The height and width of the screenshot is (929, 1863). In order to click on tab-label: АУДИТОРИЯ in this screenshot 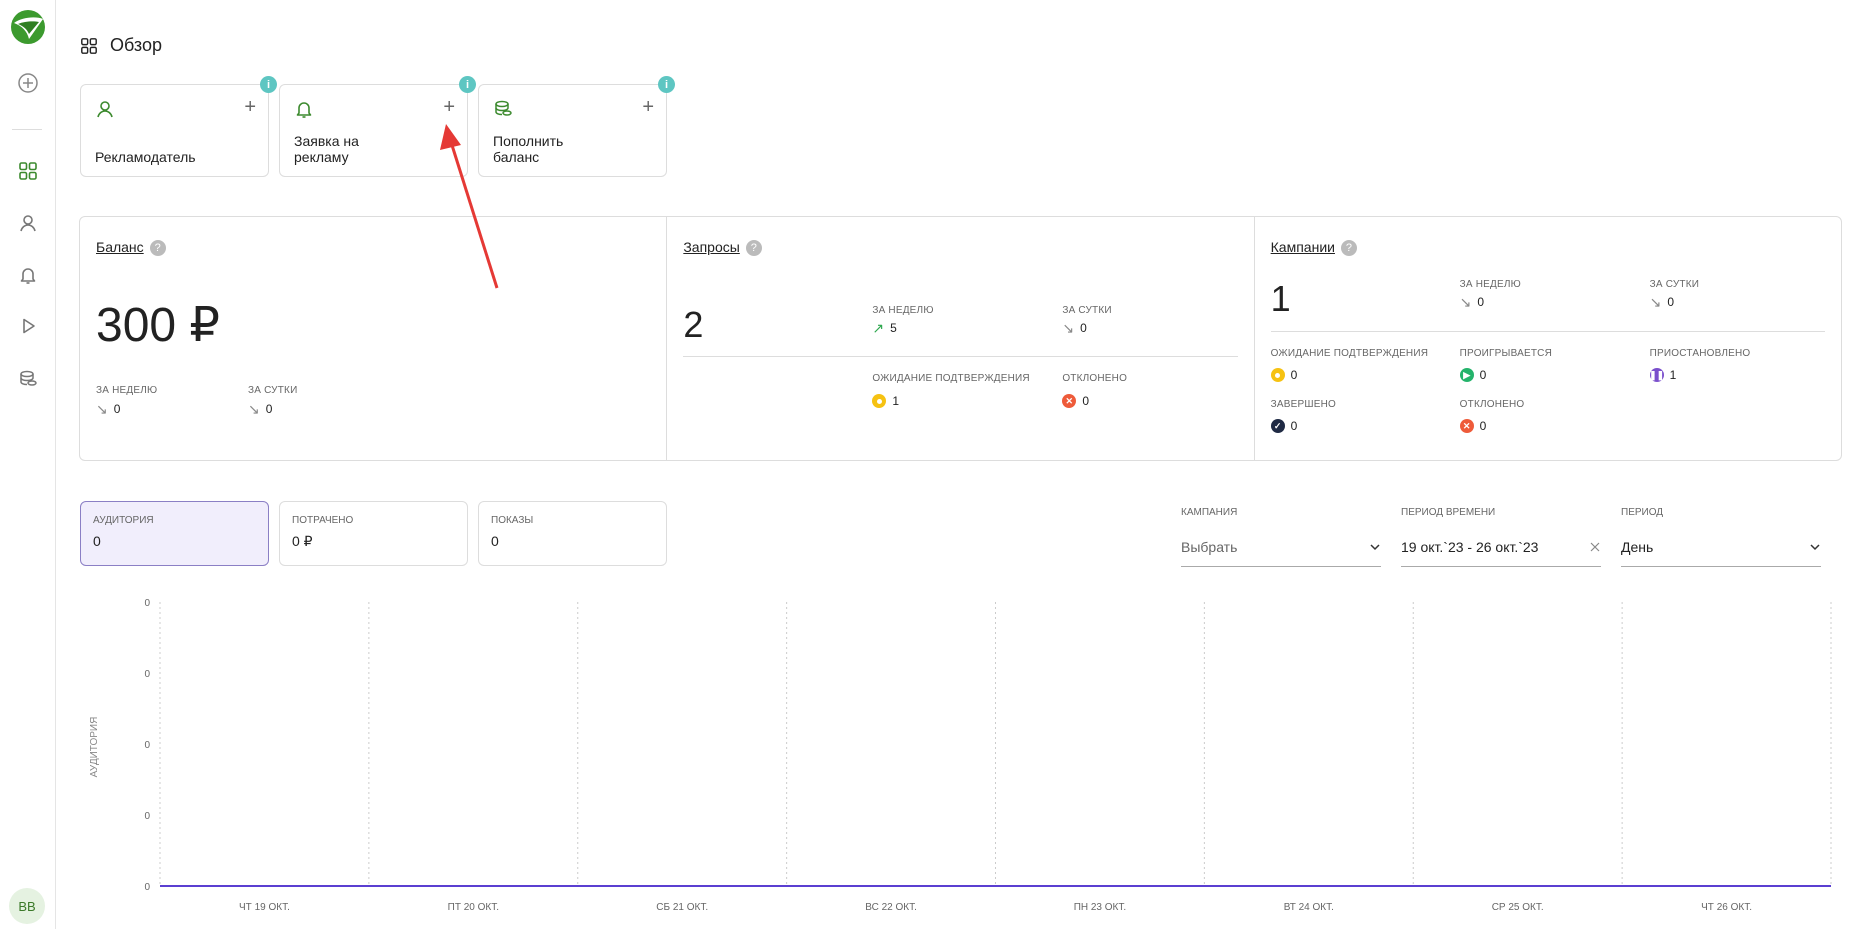, I will do `click(123, 520)`.